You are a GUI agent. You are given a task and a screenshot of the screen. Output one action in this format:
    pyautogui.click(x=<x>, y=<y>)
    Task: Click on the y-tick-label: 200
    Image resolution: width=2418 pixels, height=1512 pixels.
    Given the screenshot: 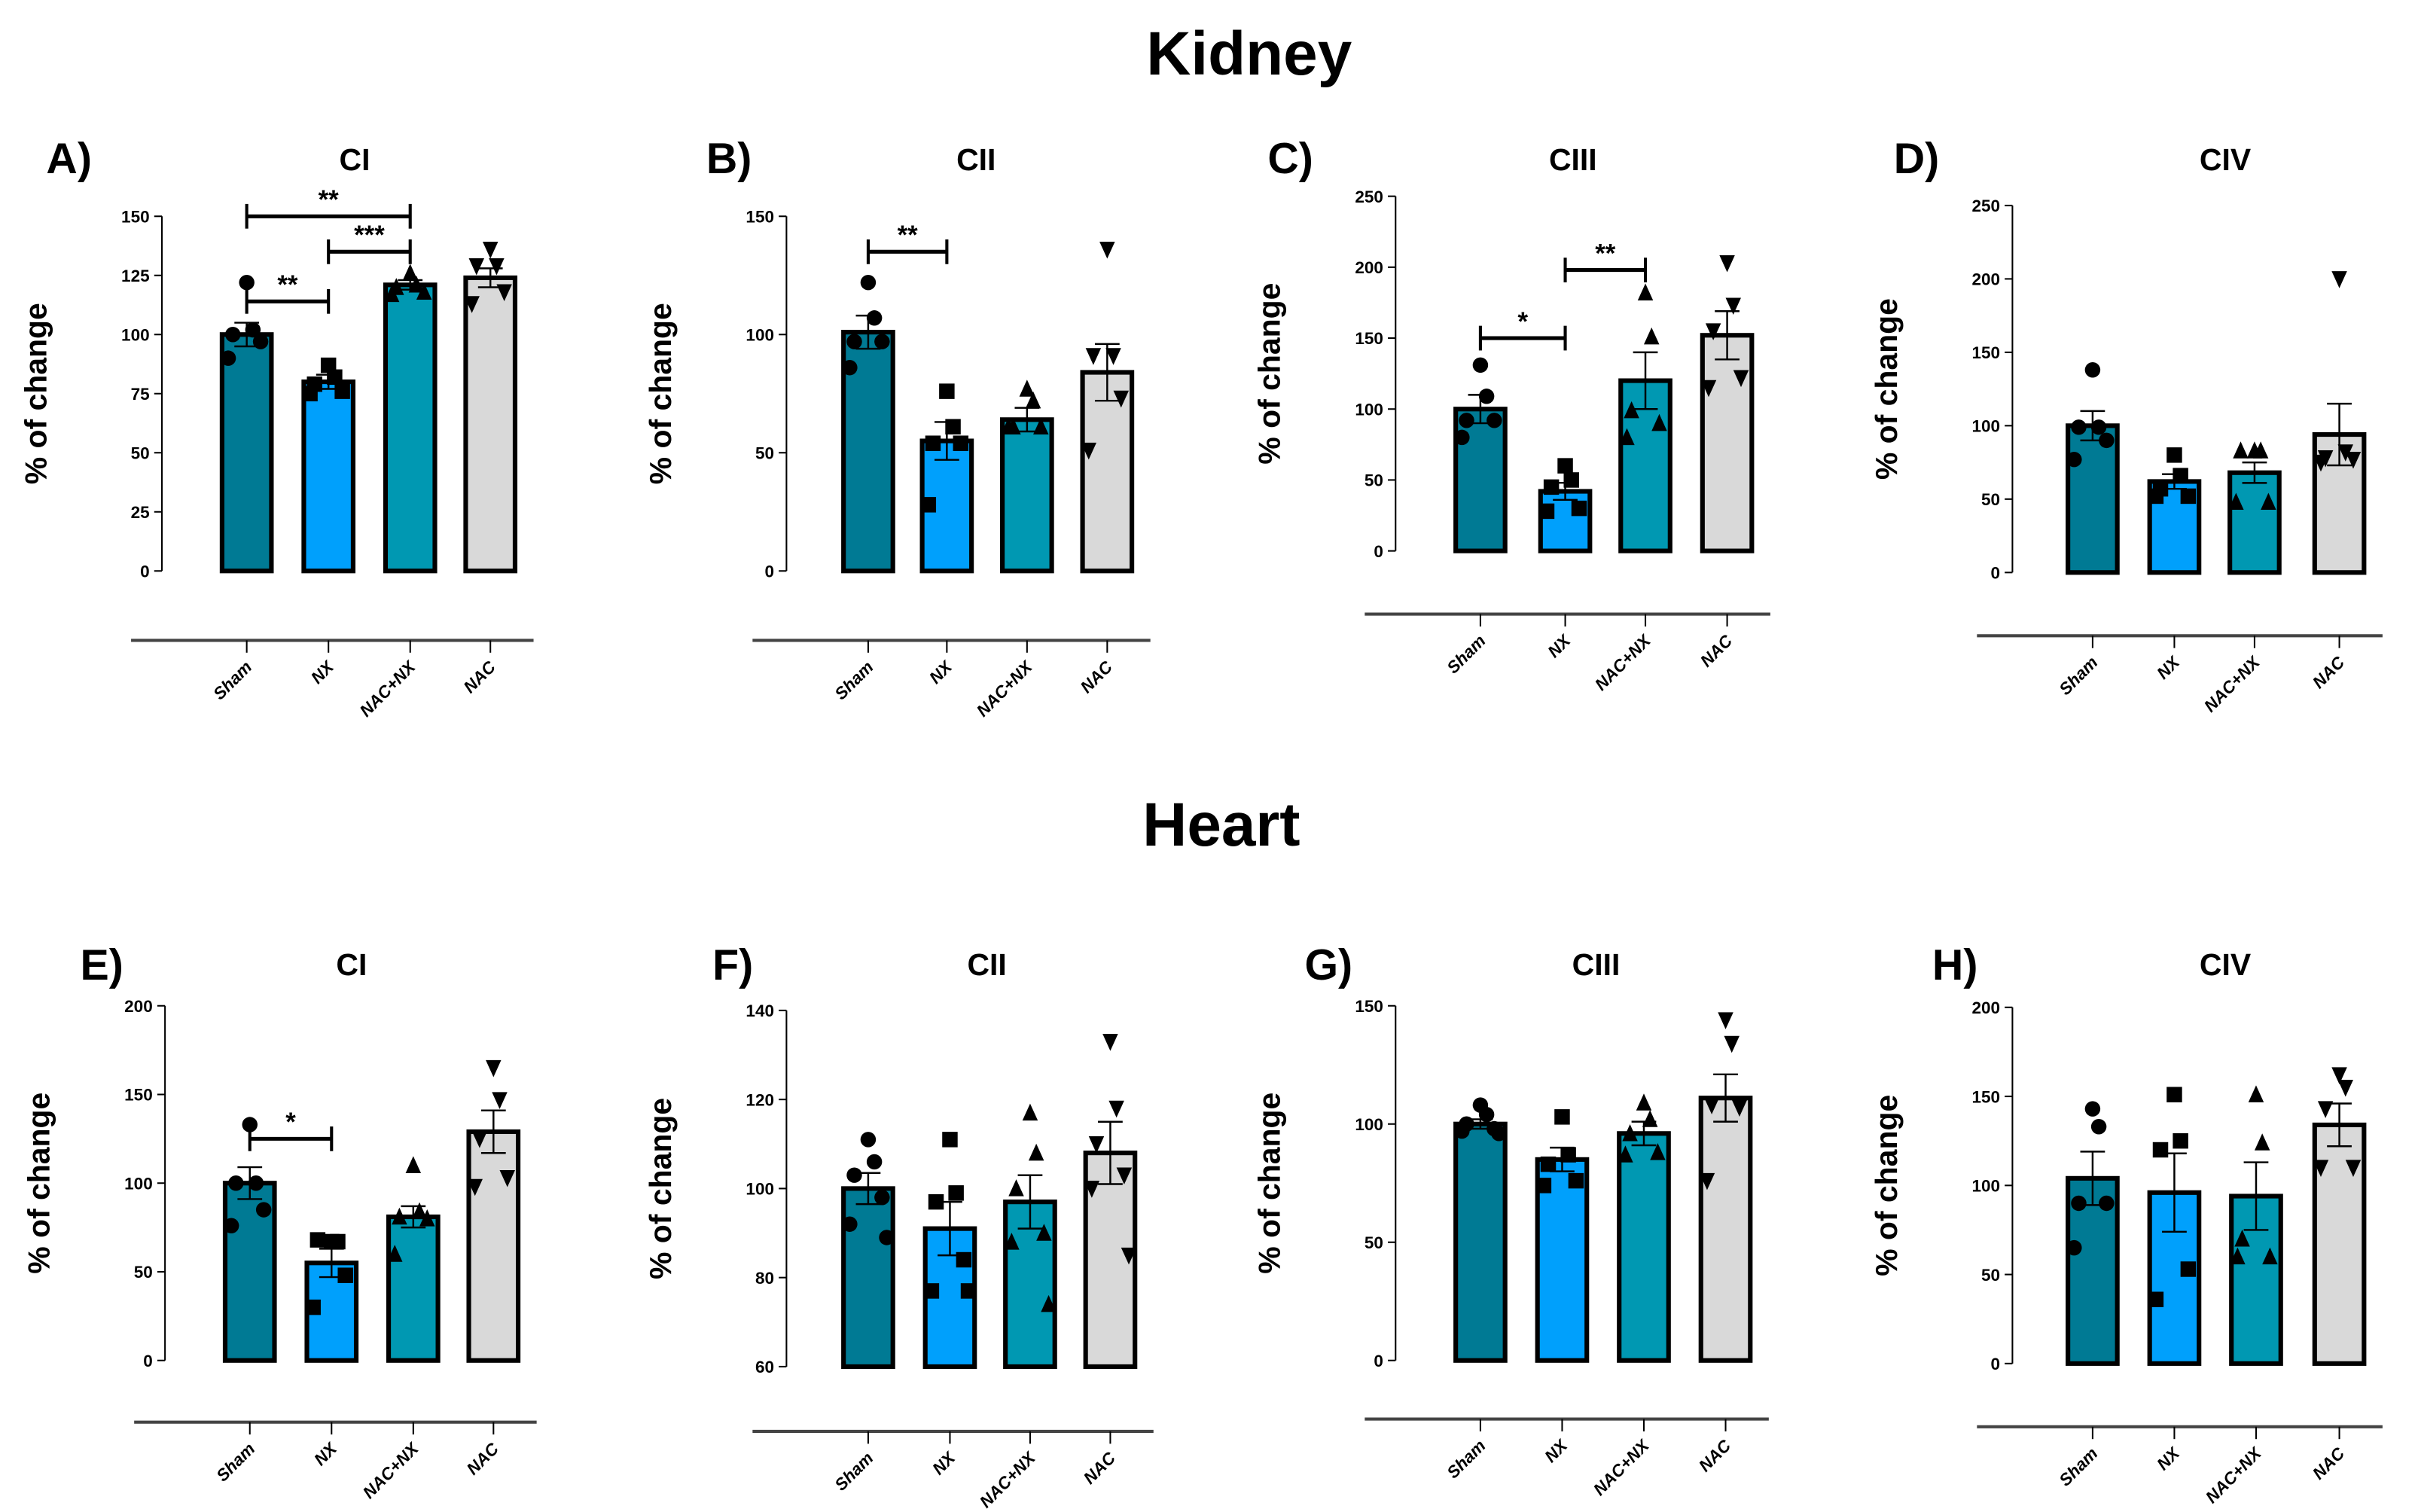 What is the action you would take?
    pyautogui.click(x=1985, y=1008)
    